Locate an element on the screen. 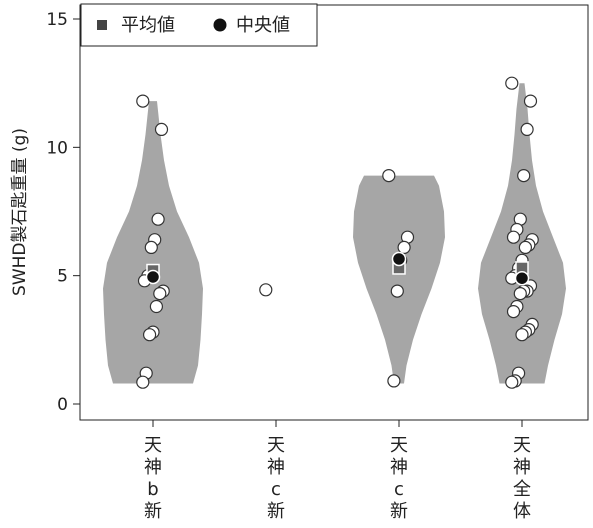 The height and width of the screenshot is (528, 593). legend-mean-marker is located at coordinates (102, 25).